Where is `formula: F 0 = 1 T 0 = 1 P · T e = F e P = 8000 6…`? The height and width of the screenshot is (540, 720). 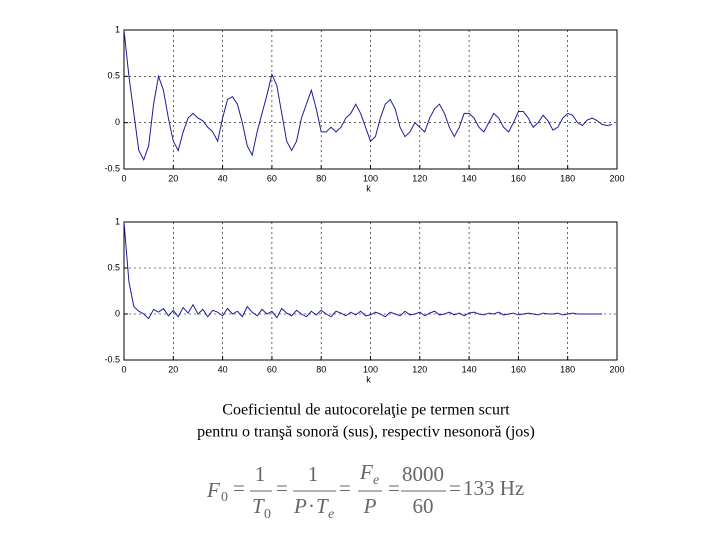
formula: F 0 = 1 T 0 = 1 P · T e = F e P = 8000 6… is located at coordinates (365, 491).